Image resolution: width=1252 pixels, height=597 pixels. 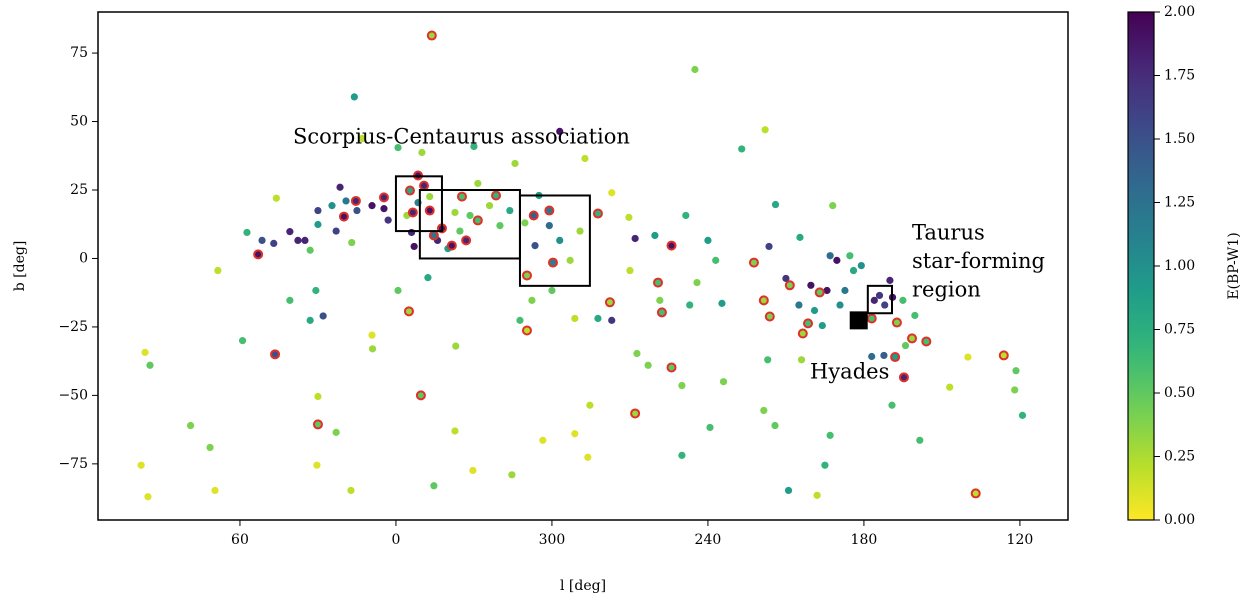 What do you see at coordinates (849, 372) in the screenshot?
I see `annotation: Hyades` at bounding box center [849, 372].